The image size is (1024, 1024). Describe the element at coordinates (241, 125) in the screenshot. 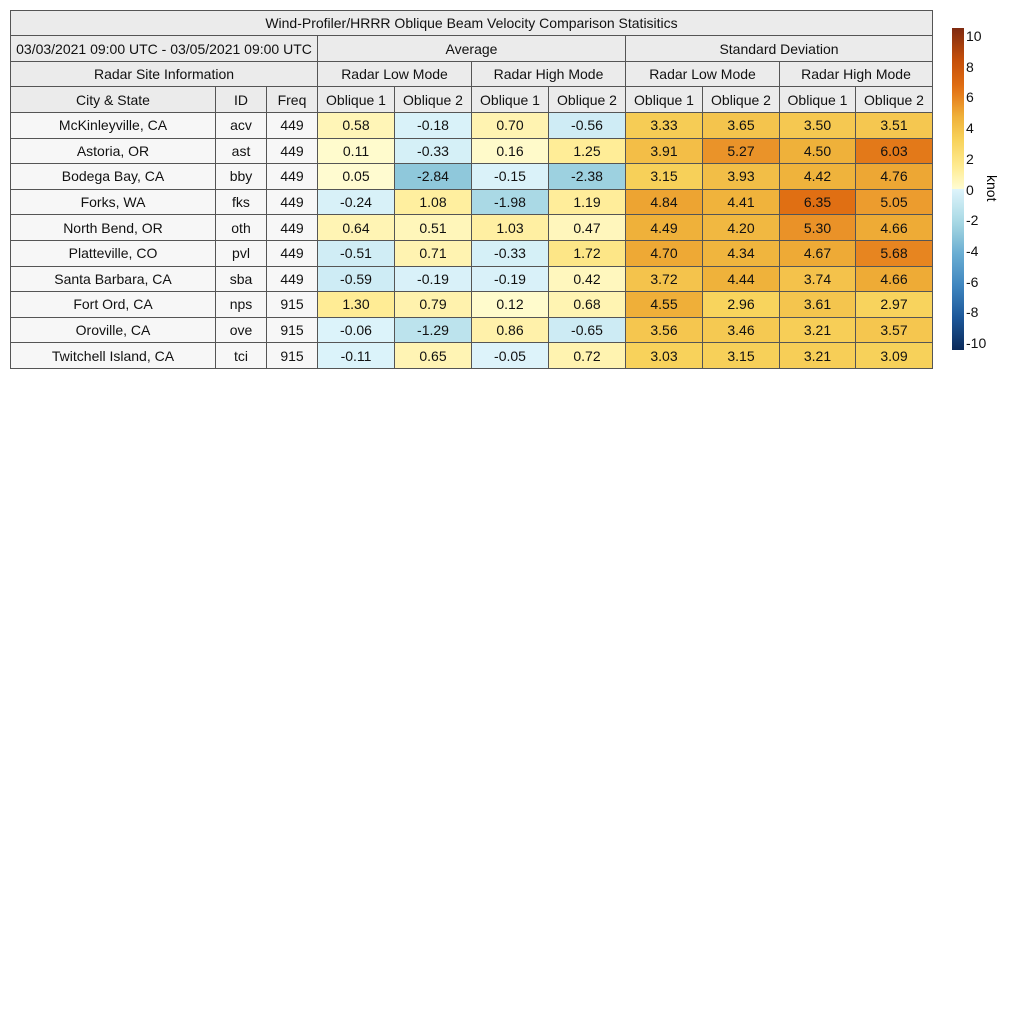

I see `id-cell: acv` at that location.